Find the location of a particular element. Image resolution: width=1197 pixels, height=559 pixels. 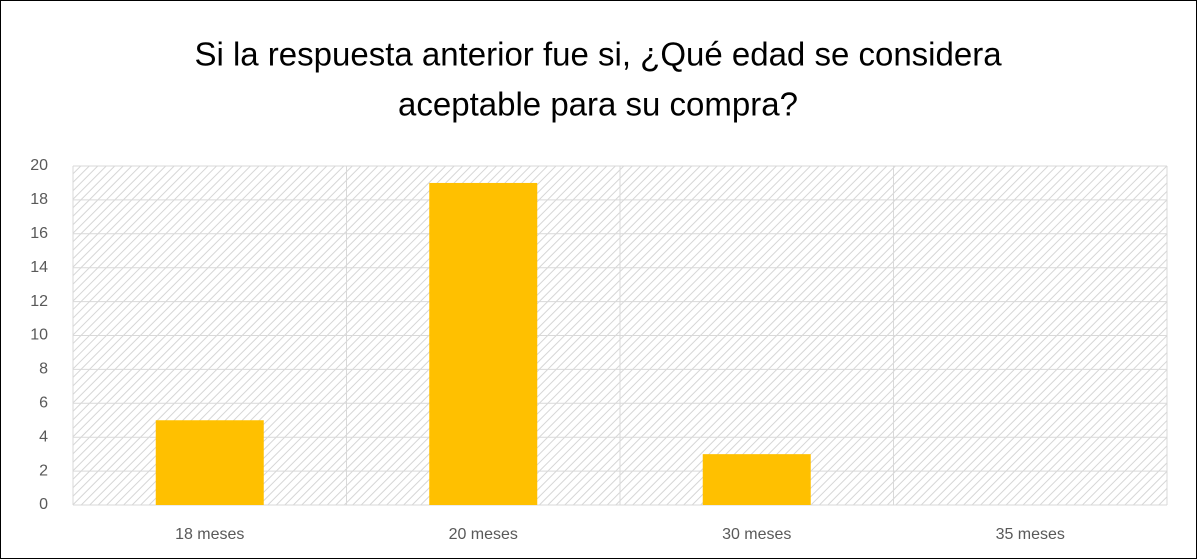

chart-title: aceptable para su compra? is located at coordinates (598, 104).